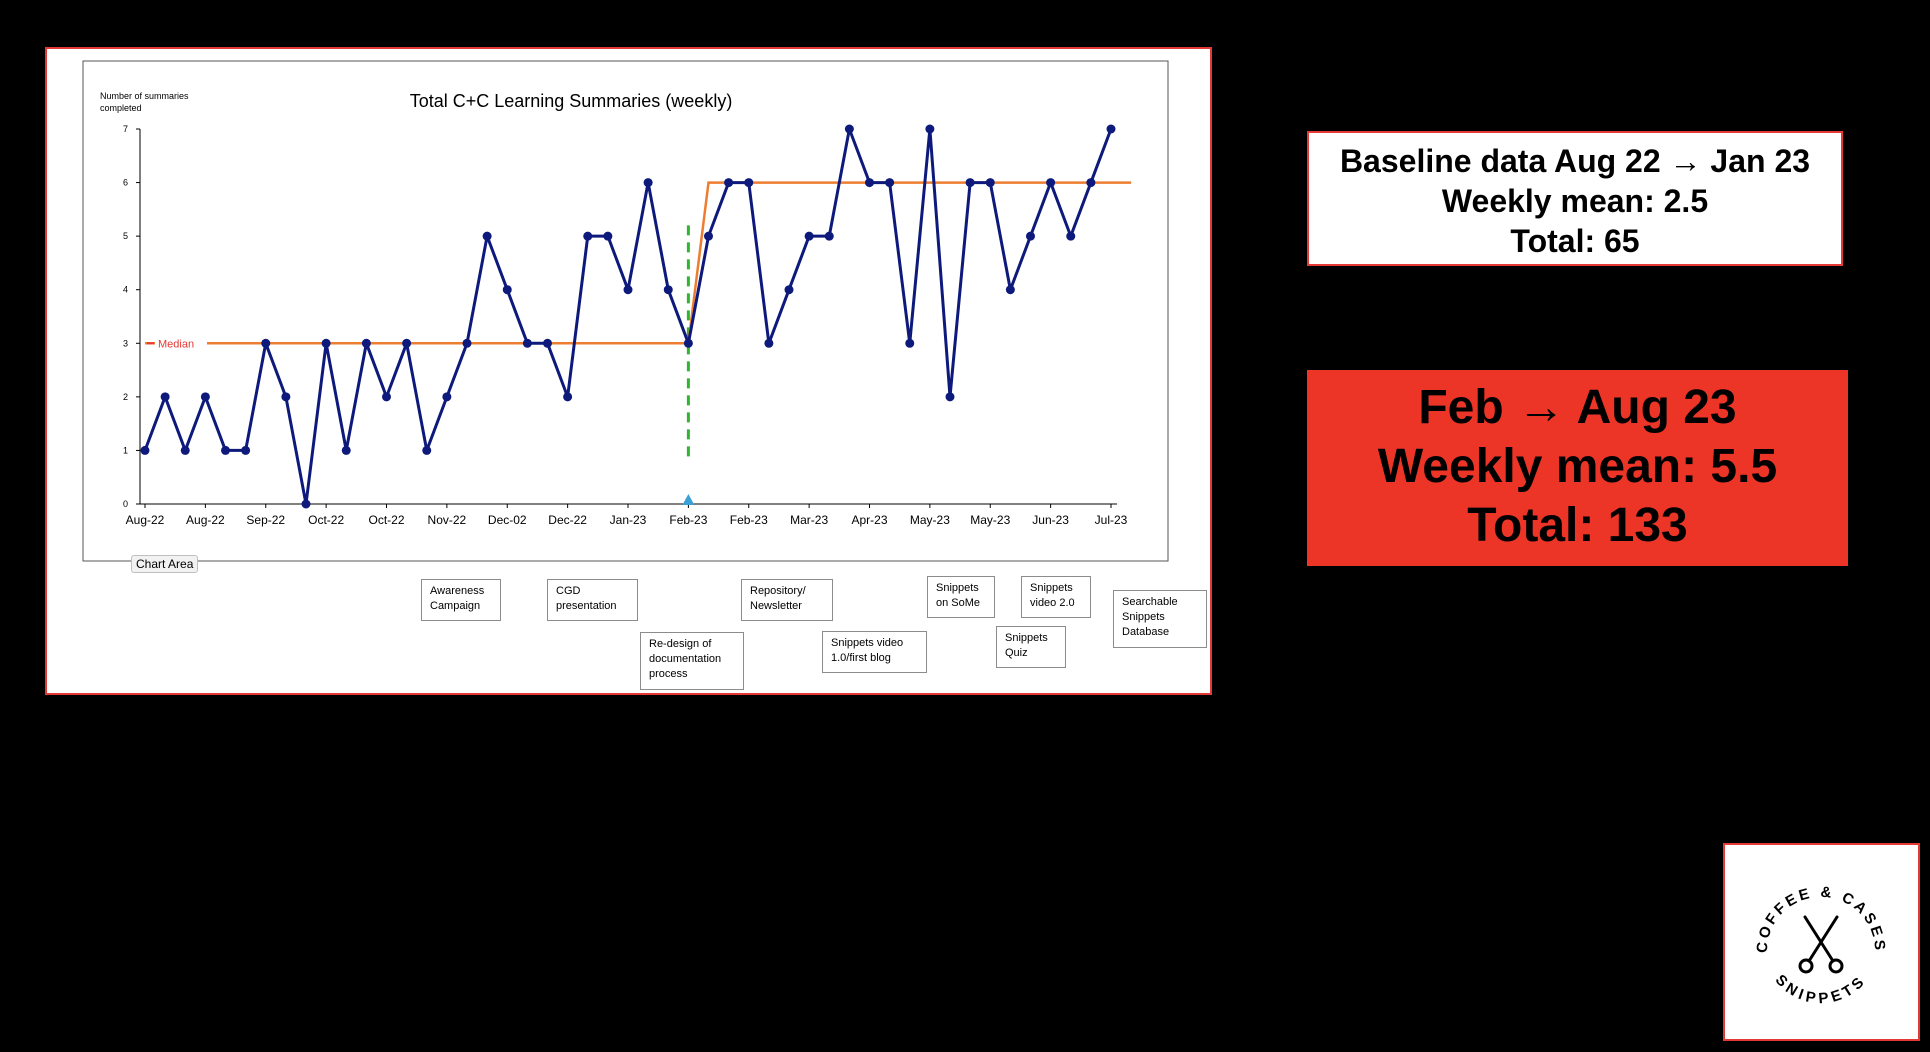  What do you see at coordinates (628, 520) in the screenshot?
I see `x-tick-label: Jan-23` at bounding box center [628, 520].